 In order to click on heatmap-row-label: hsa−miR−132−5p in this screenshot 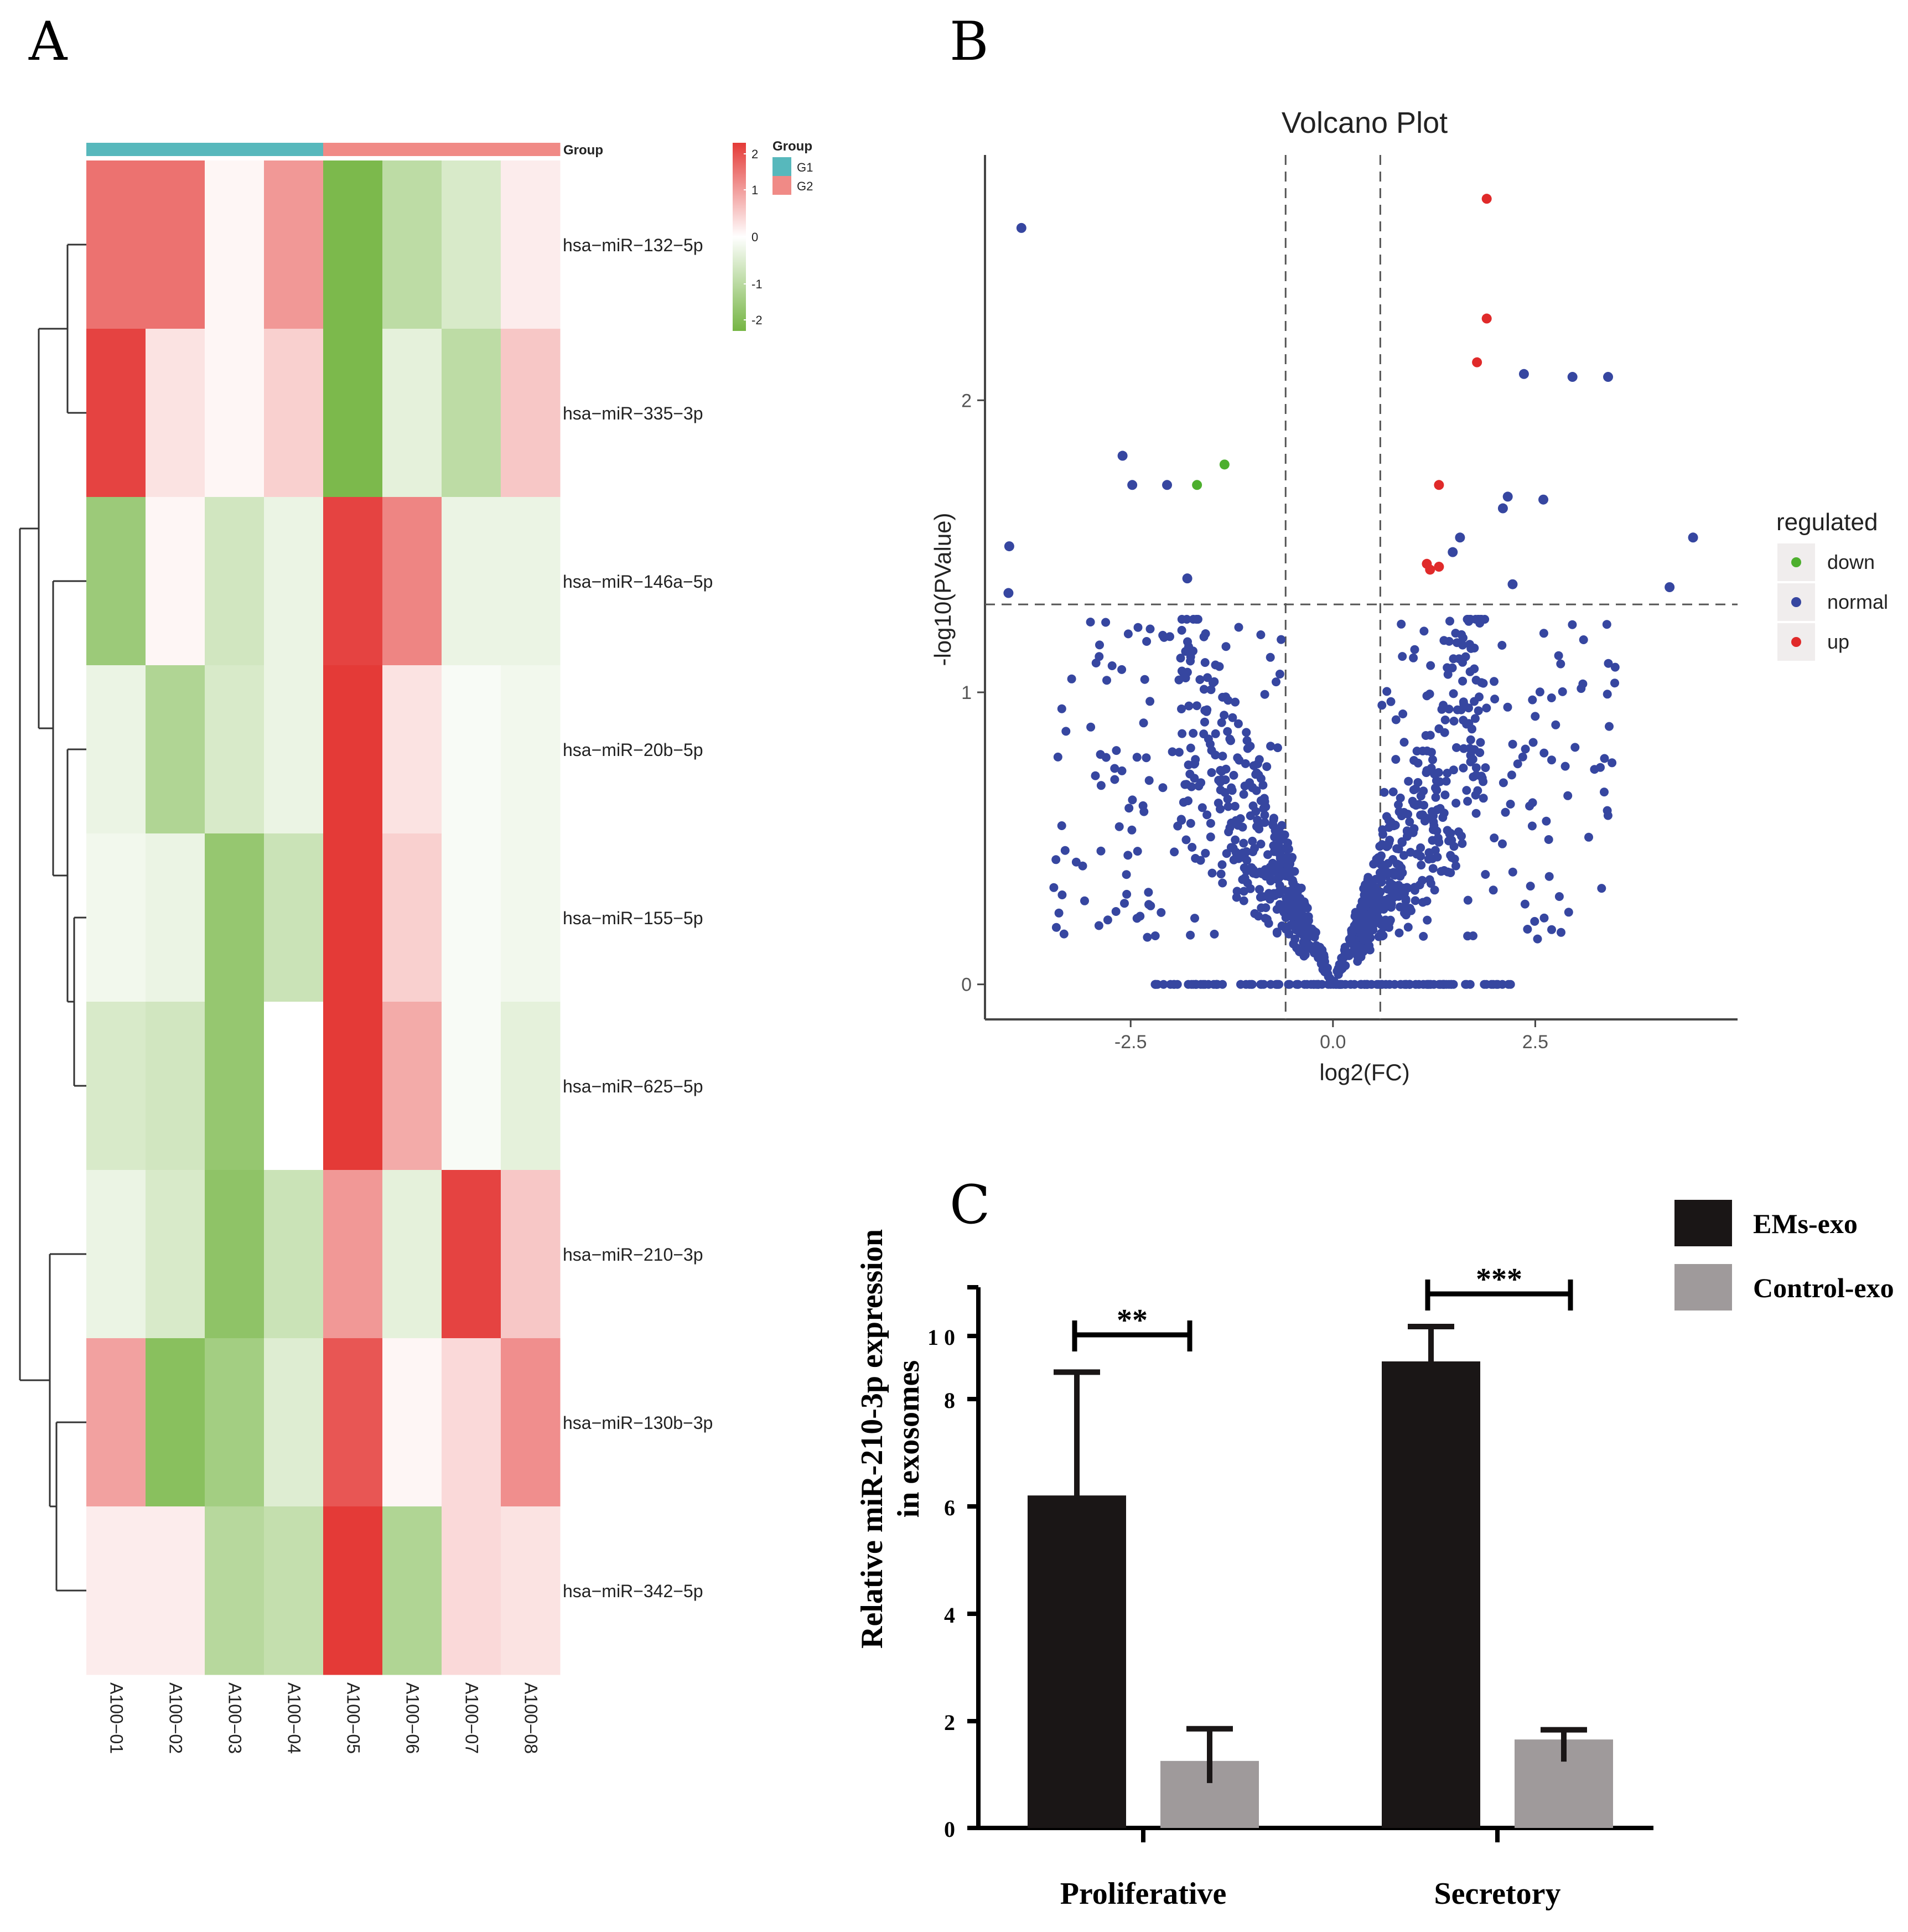, I will do `click(633, 245)`.